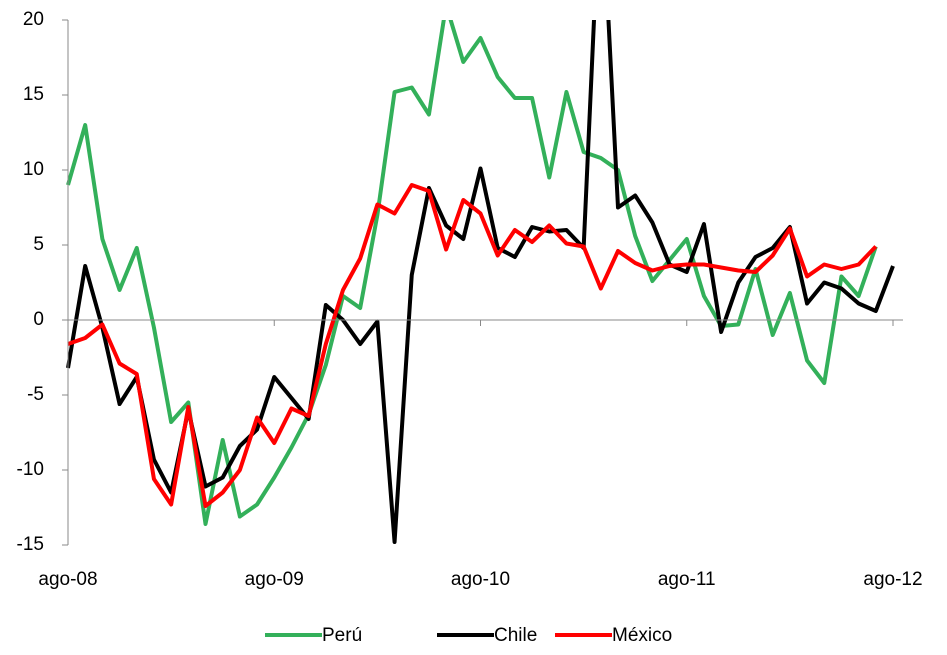 Image resolution: width=947 pixels, height=655 pixels. Describe the element at coordinates (30, 544) in the screenshot. I see `y-tick-label: -15` at that location.